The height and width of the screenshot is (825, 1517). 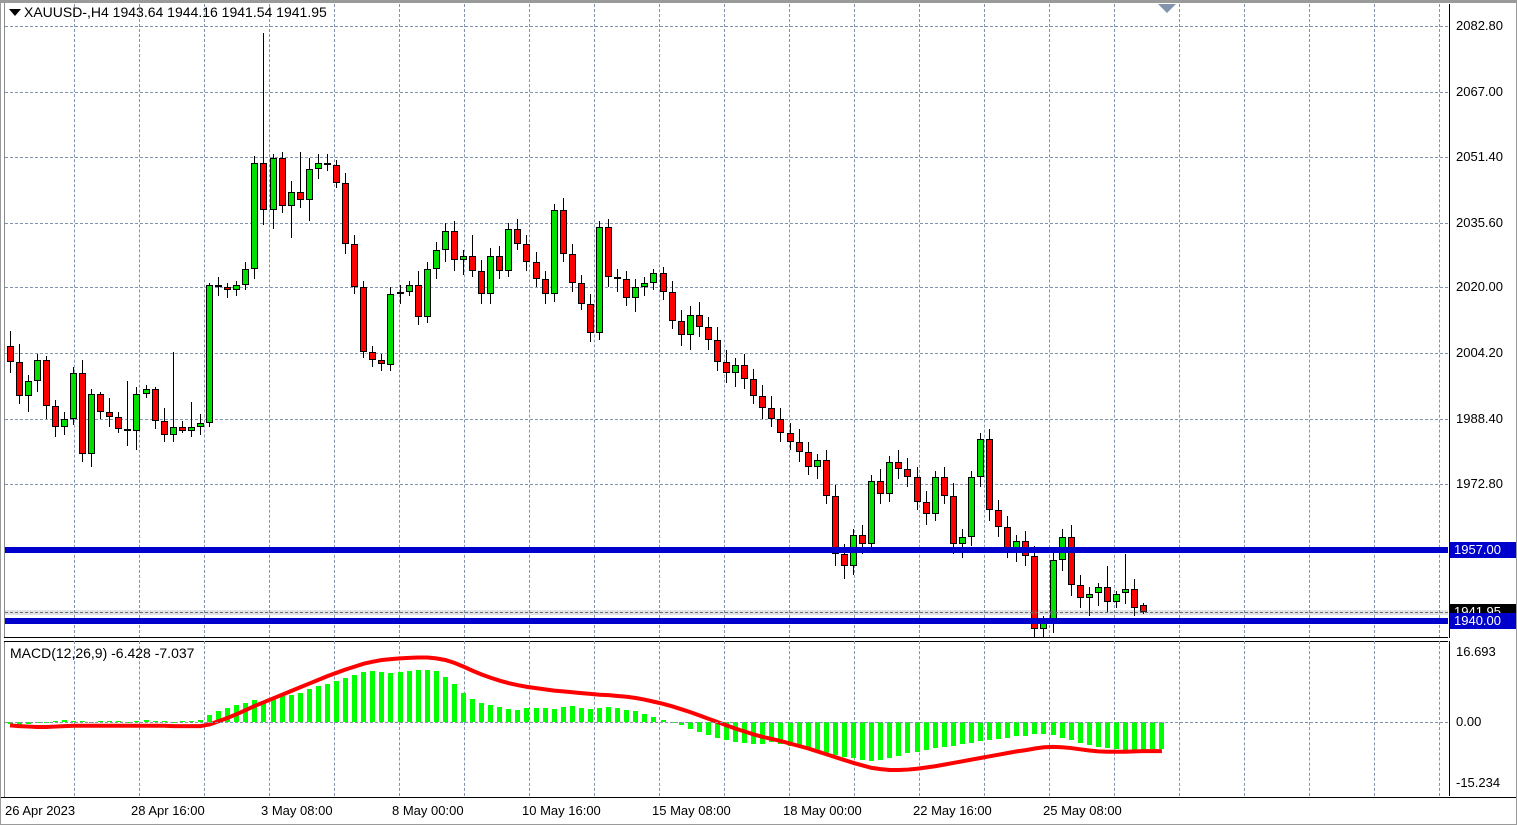 I want to click on price-scale-label: 1972.80, so click(x=1479, y=483).